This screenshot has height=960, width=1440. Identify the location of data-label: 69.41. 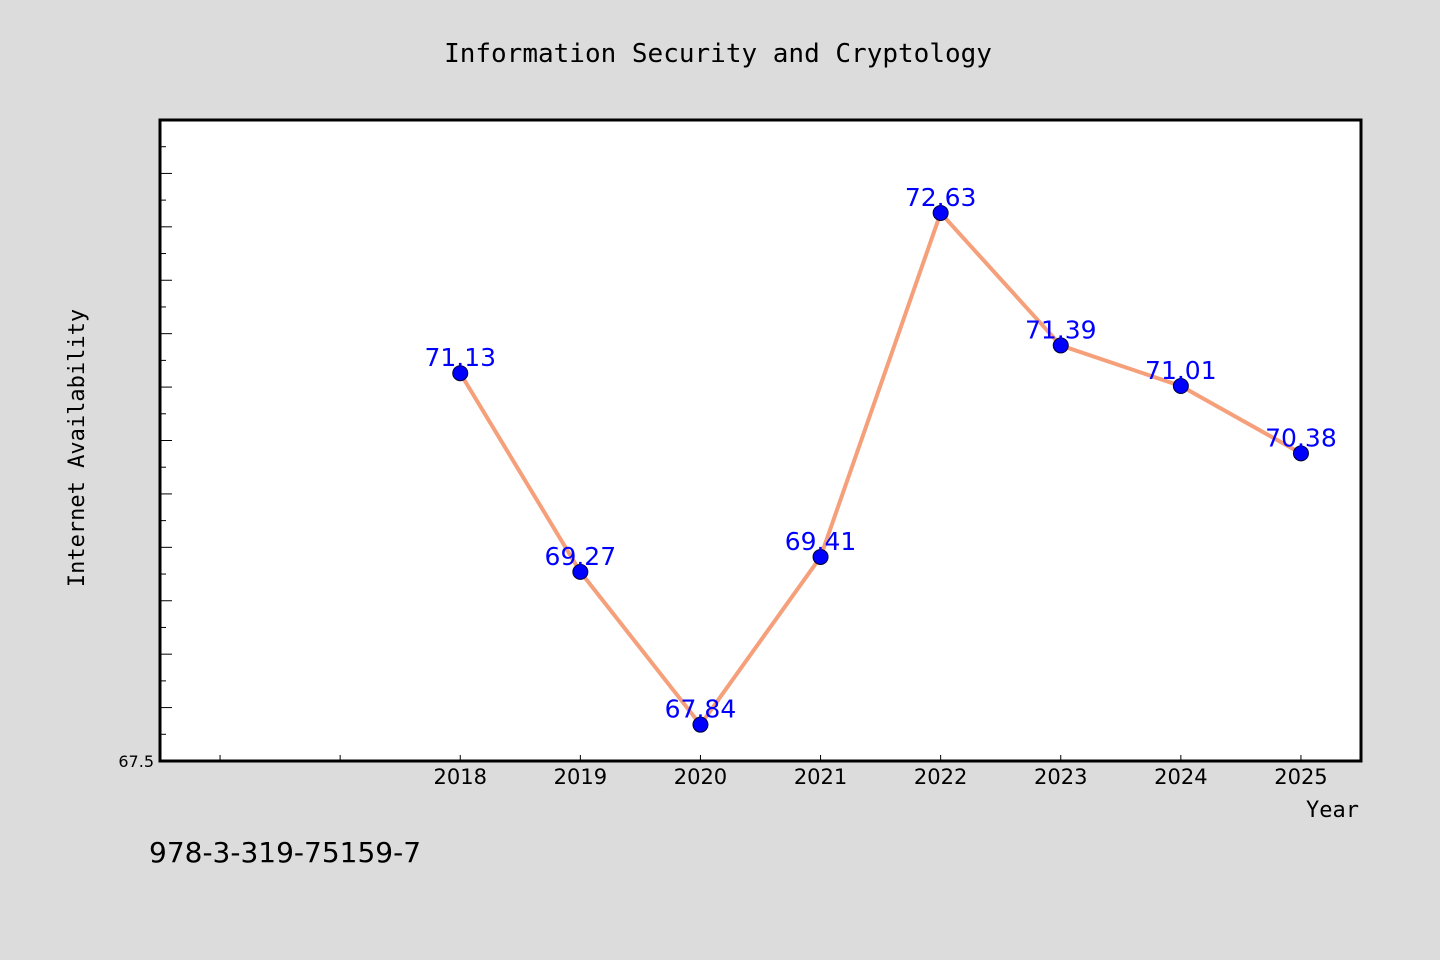
(821, 541).